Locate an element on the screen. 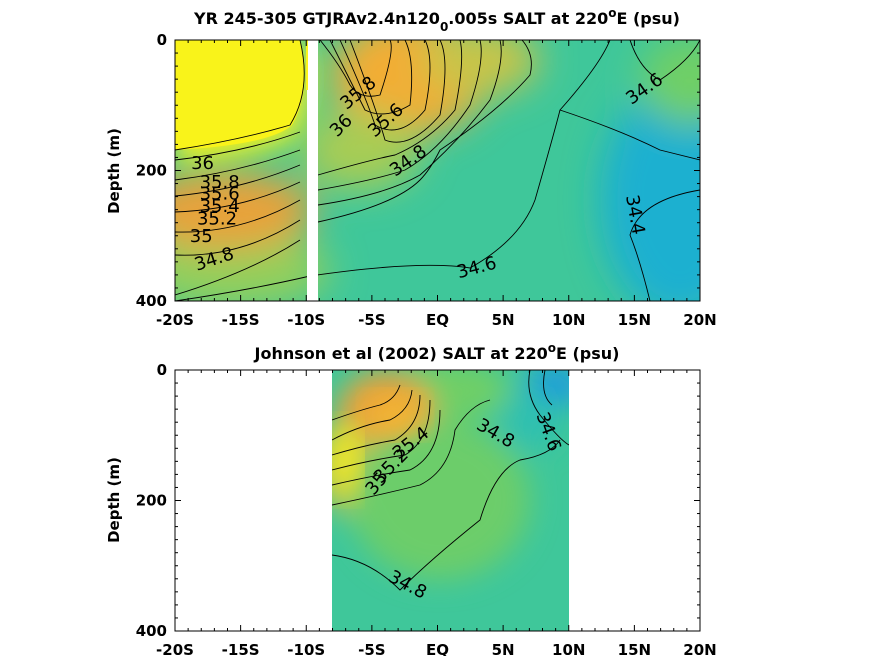 The height and width of the screenshot is (656, 875). masked-column is located at coordinates (312, 170).